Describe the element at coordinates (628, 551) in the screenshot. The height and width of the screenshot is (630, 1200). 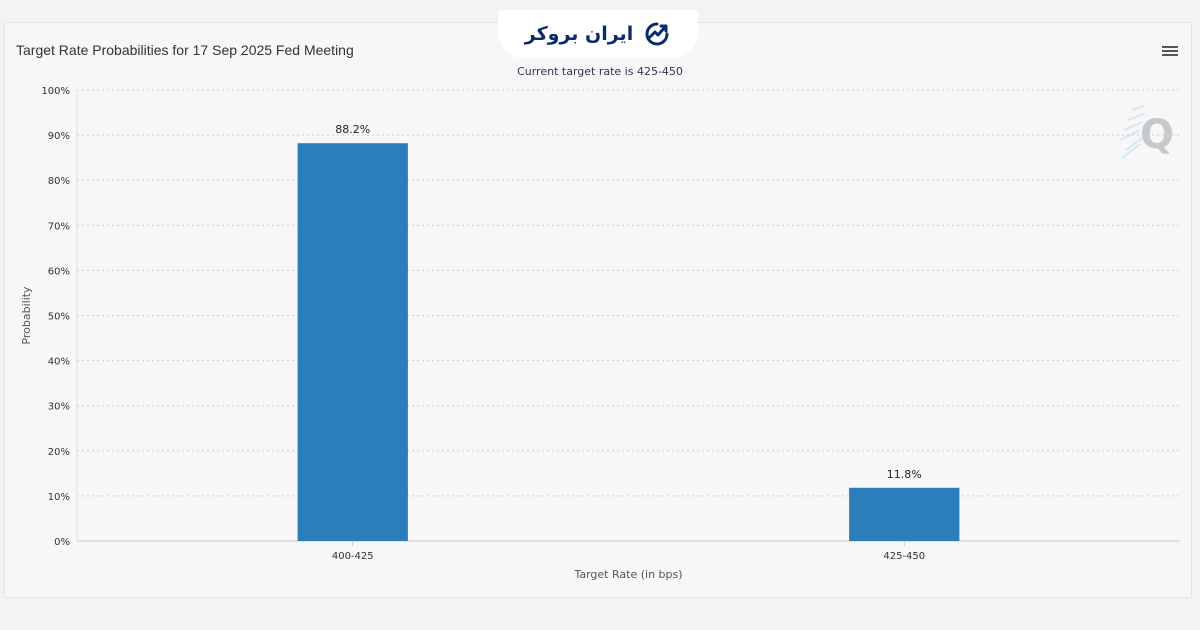
I see `x-axis-ticks: 400-425 425-450` at that location.